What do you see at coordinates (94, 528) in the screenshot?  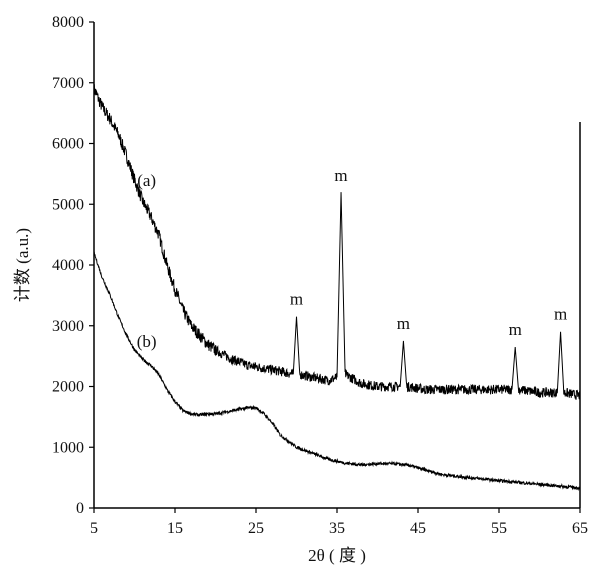 I see `x-tick-label: 5` at bounding box center [94, 528].